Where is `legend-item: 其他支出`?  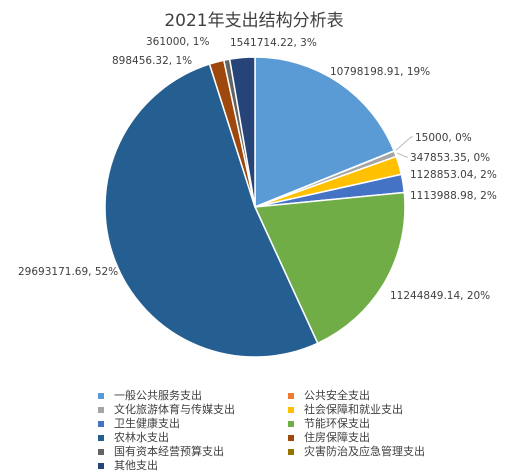
legend-item: 其他支出 is located at coordinates (188, 466).